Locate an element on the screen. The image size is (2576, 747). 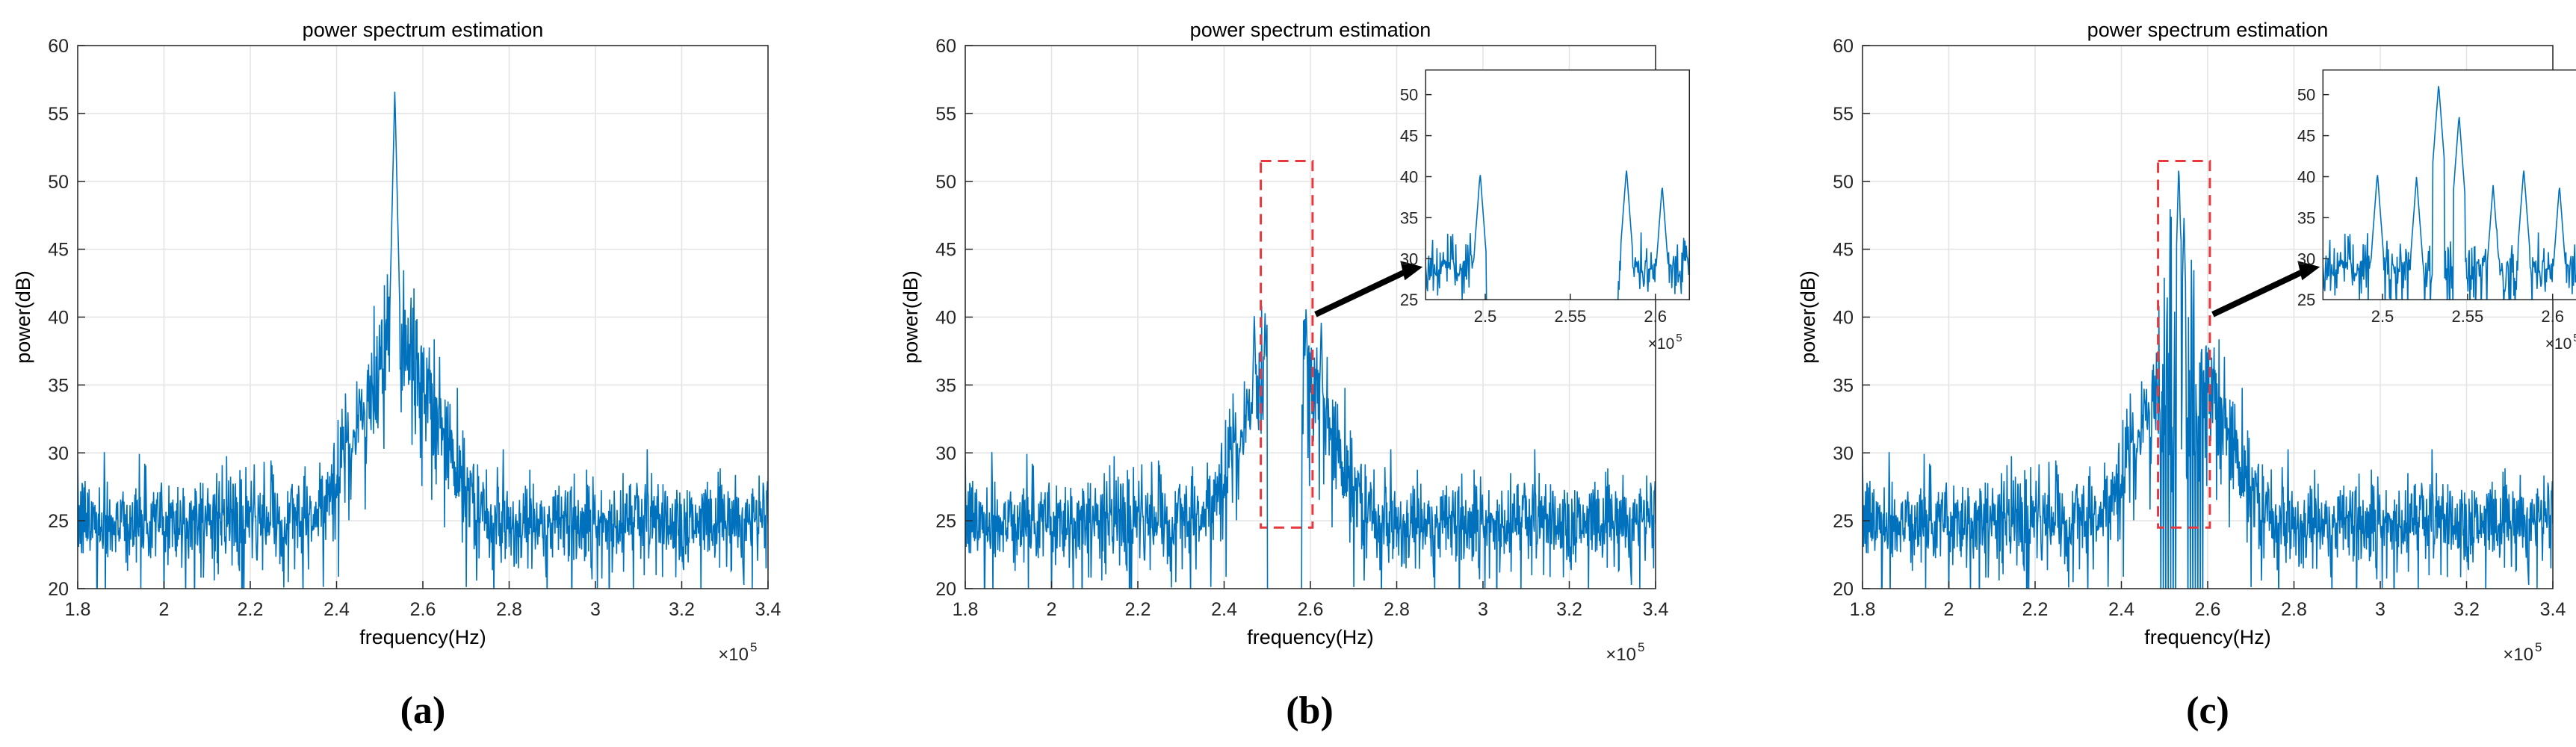
inset-x-tick-label: 2.5 is located at coordinates (2382, 316).